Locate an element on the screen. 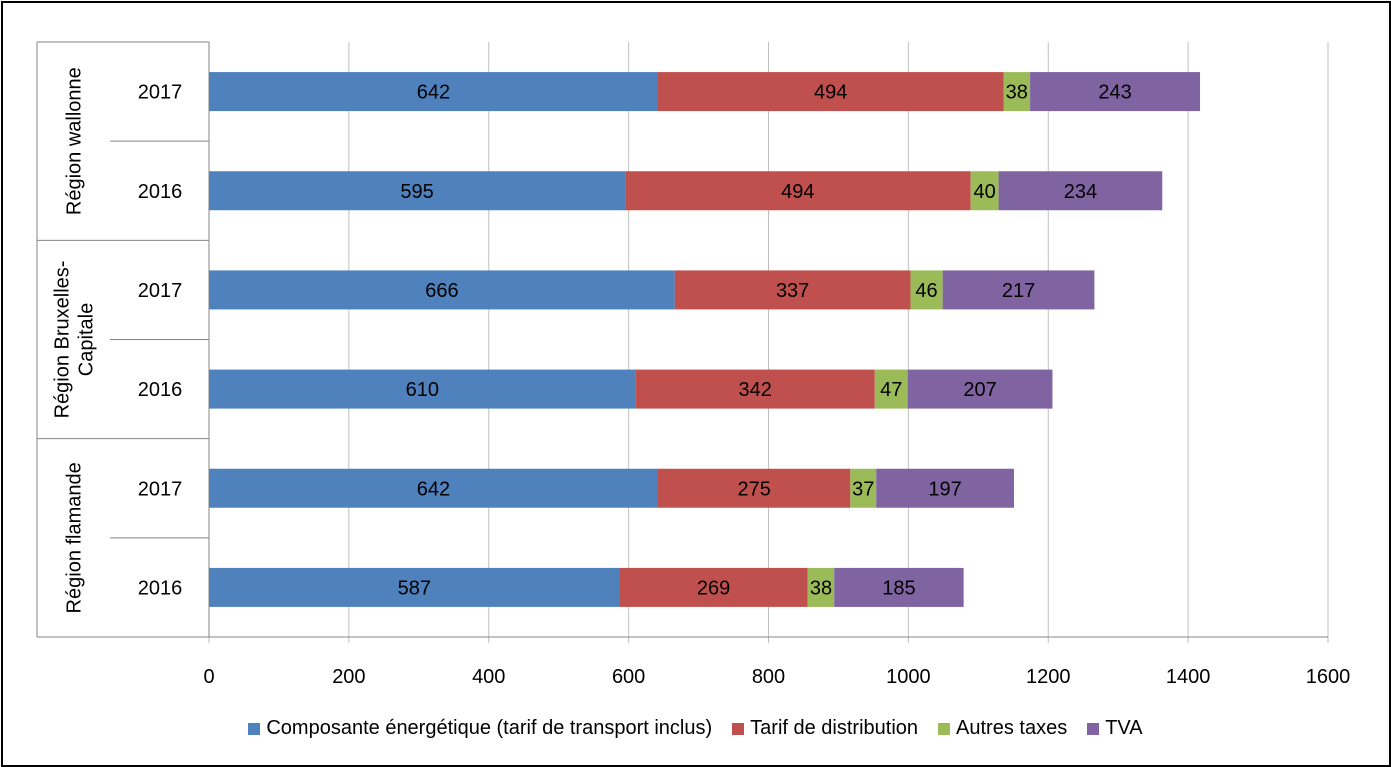  data-label: 666 is located at coordinates (441, 291).